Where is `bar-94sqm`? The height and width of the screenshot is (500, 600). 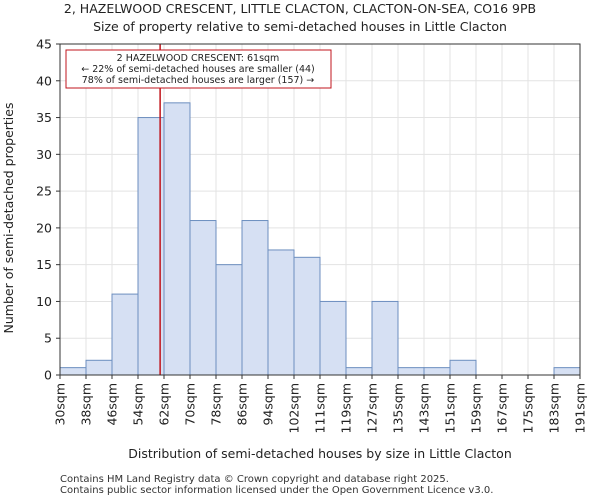 bar-94sqm is located at coordinates (281, 312).